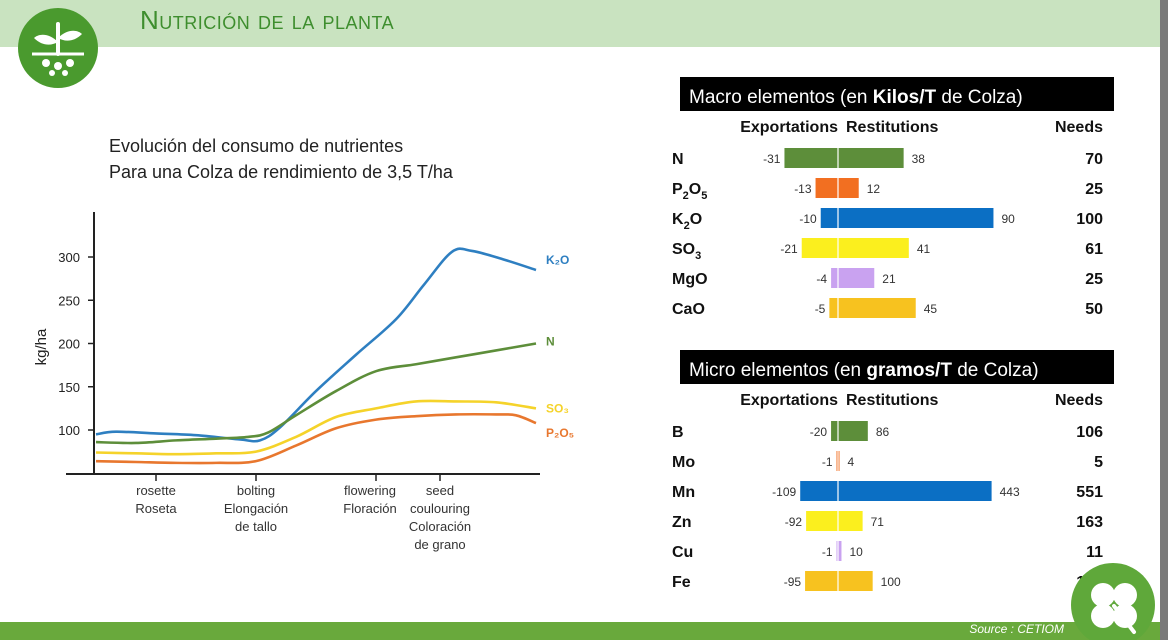  Describe the element at coordinates (690, 279) in the screenshot. I see `row-label: MgO` at that location.